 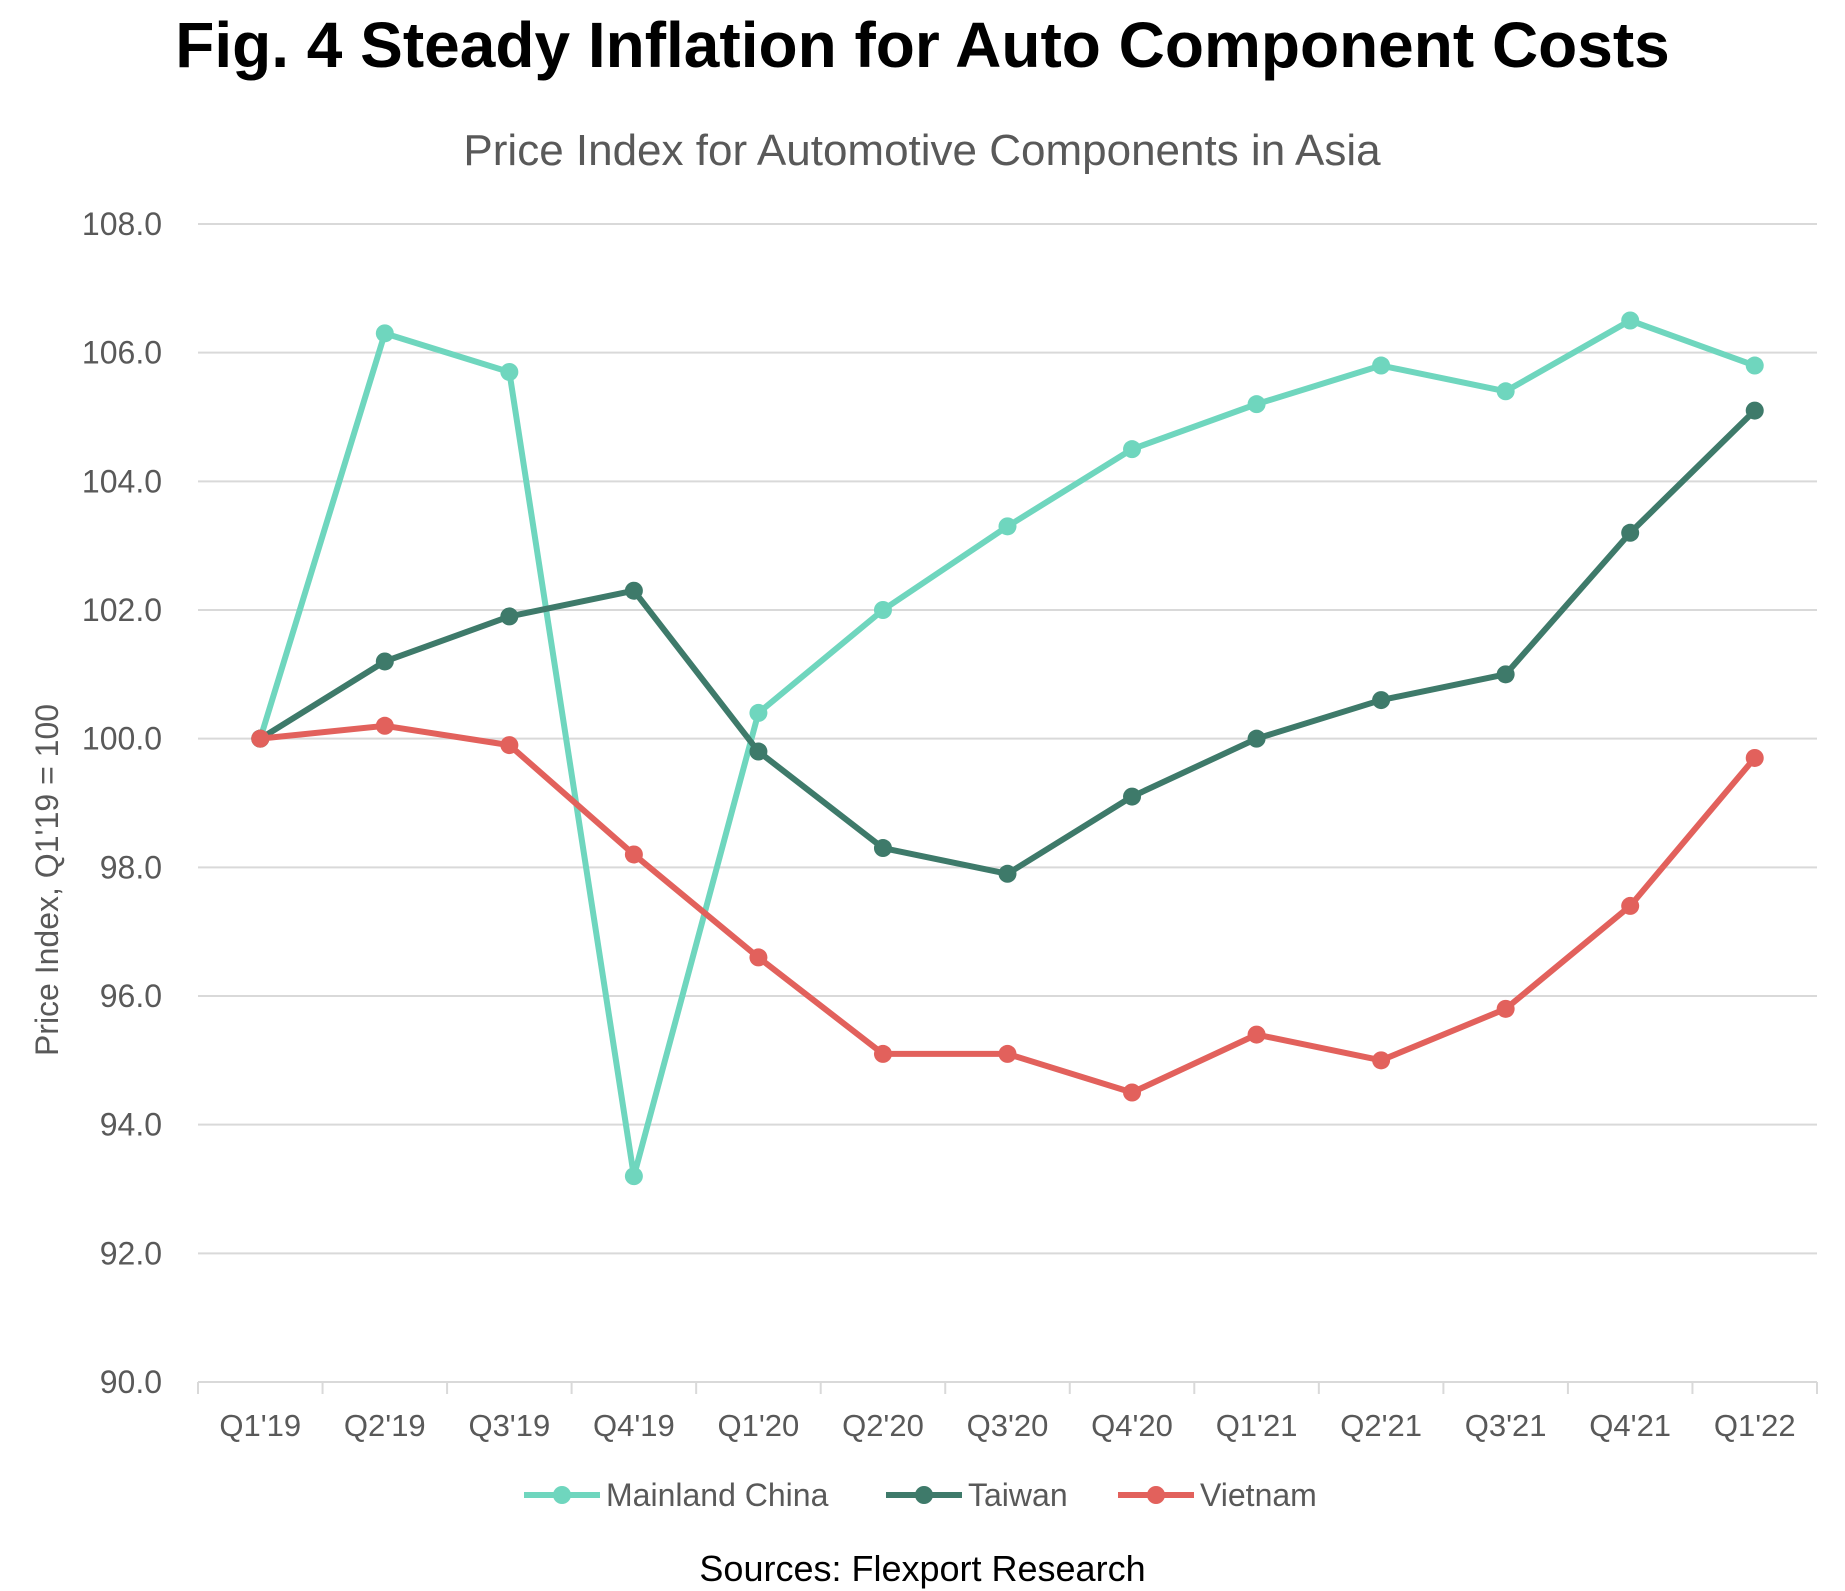 I want to click on y-tick-label: 106.0, so click(x=122, y=353).